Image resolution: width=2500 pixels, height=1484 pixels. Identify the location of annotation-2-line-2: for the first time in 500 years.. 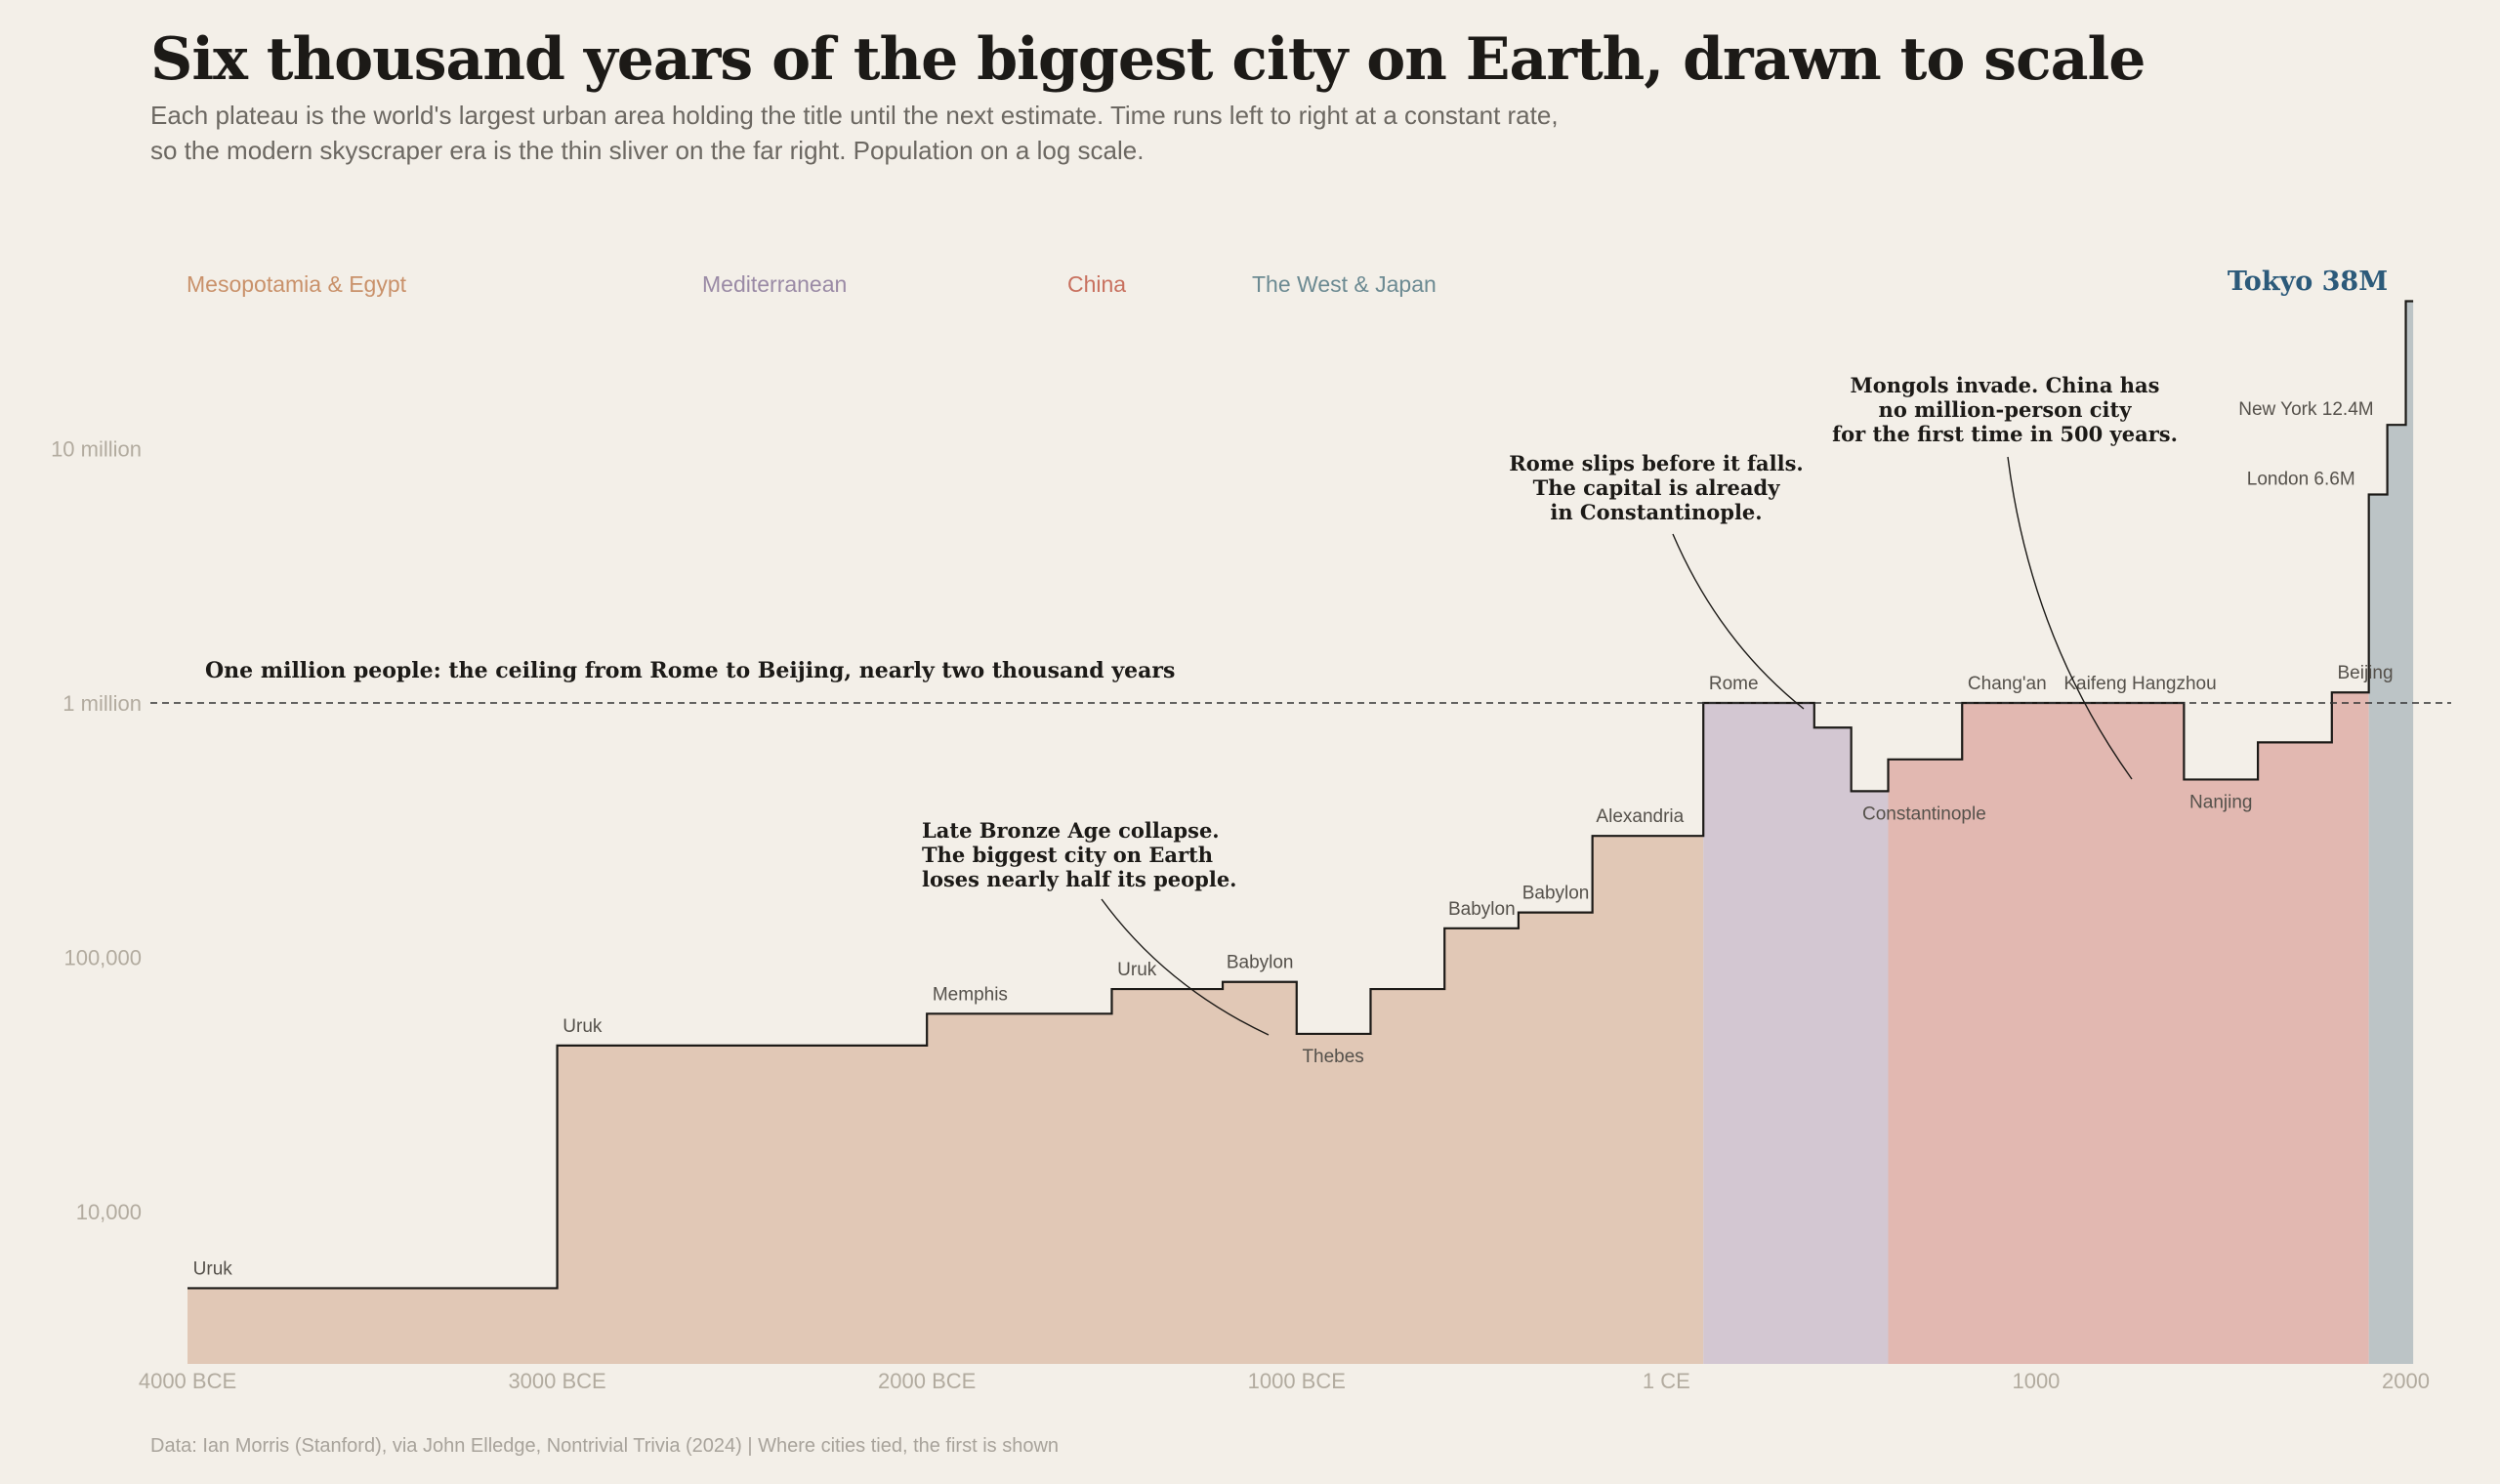
(2005, 434).